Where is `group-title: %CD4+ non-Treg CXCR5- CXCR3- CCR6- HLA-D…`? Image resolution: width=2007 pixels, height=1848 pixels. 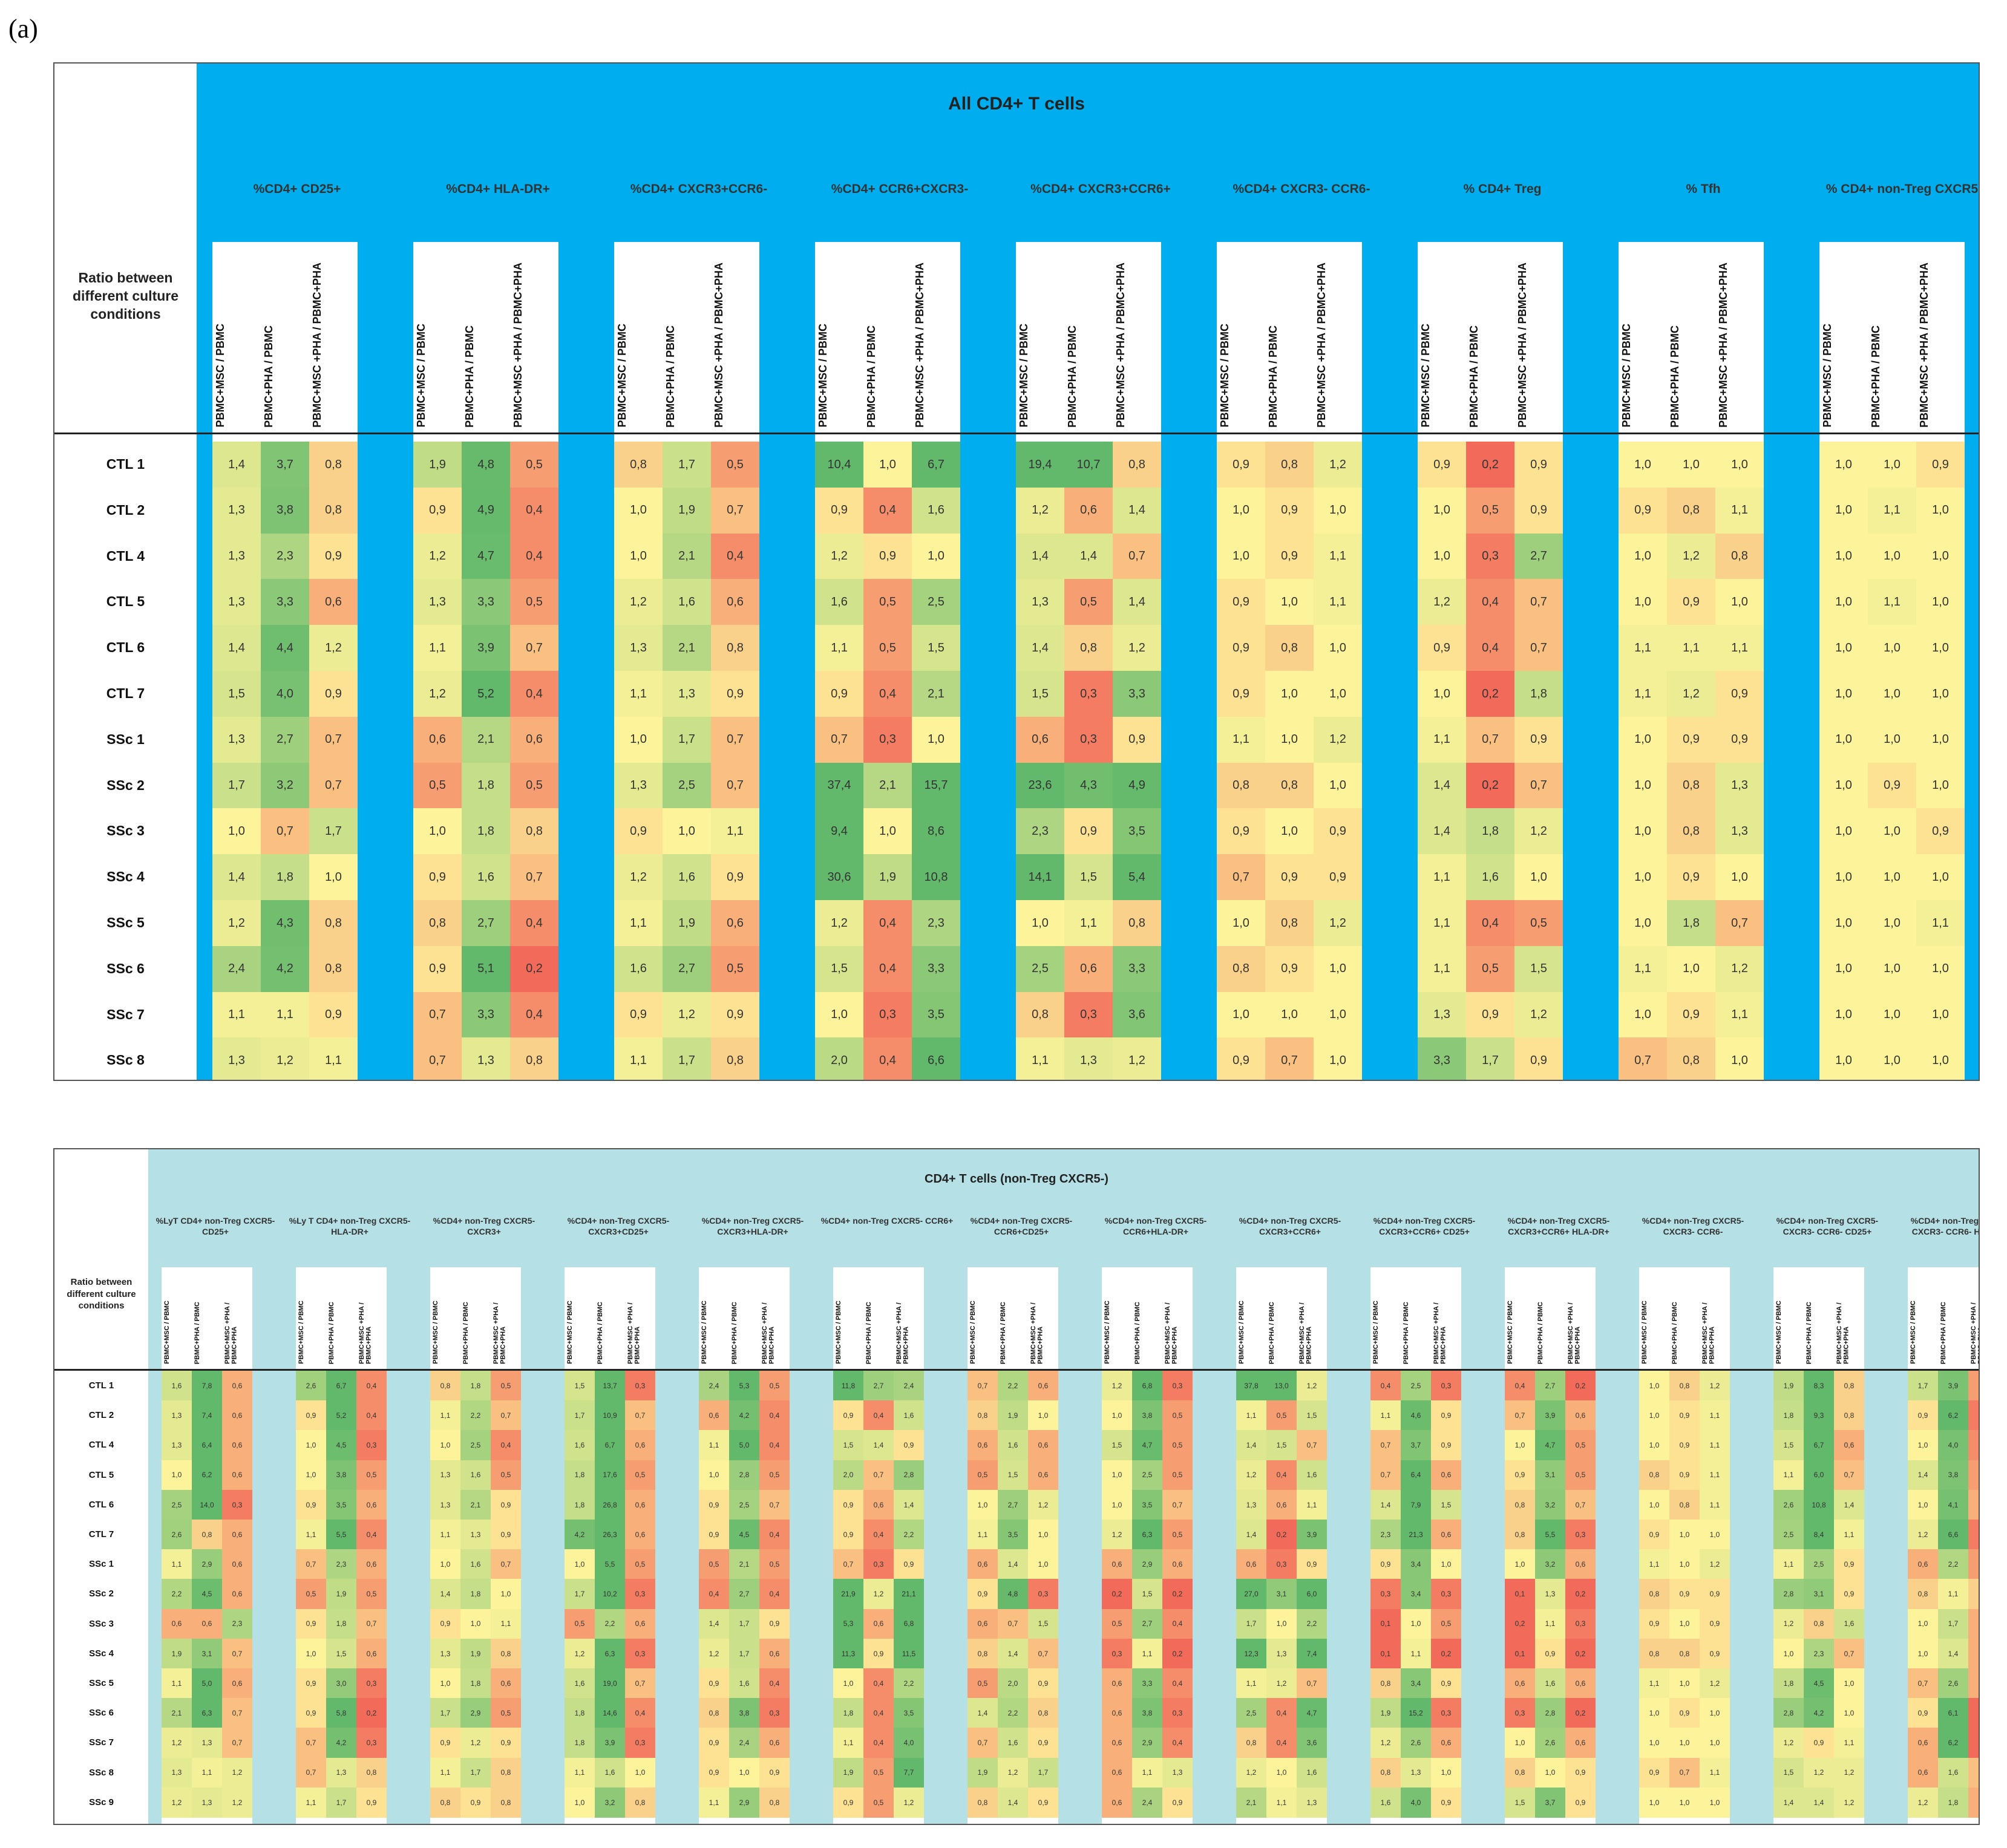
group-title: %CD4+ non-Treg CXCR5- CXCR3- CCR6- HLA-D… is located at coordinates (1945, 1226).